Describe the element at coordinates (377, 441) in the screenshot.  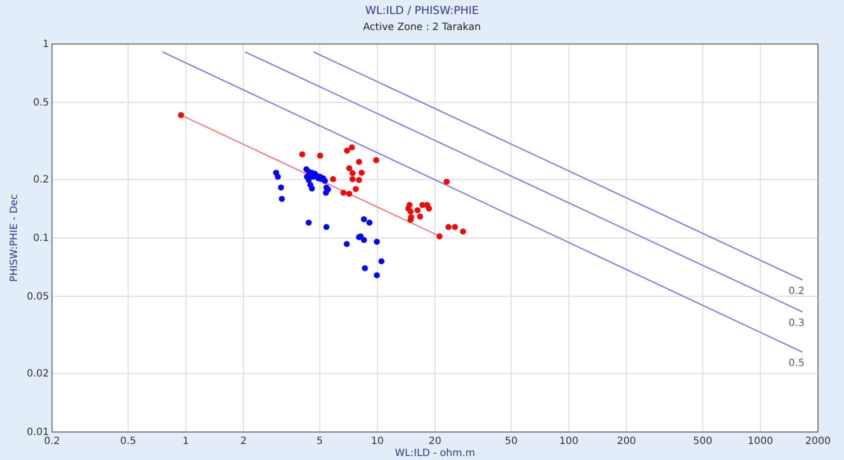
I see `x-tick-label: 10` at that location.